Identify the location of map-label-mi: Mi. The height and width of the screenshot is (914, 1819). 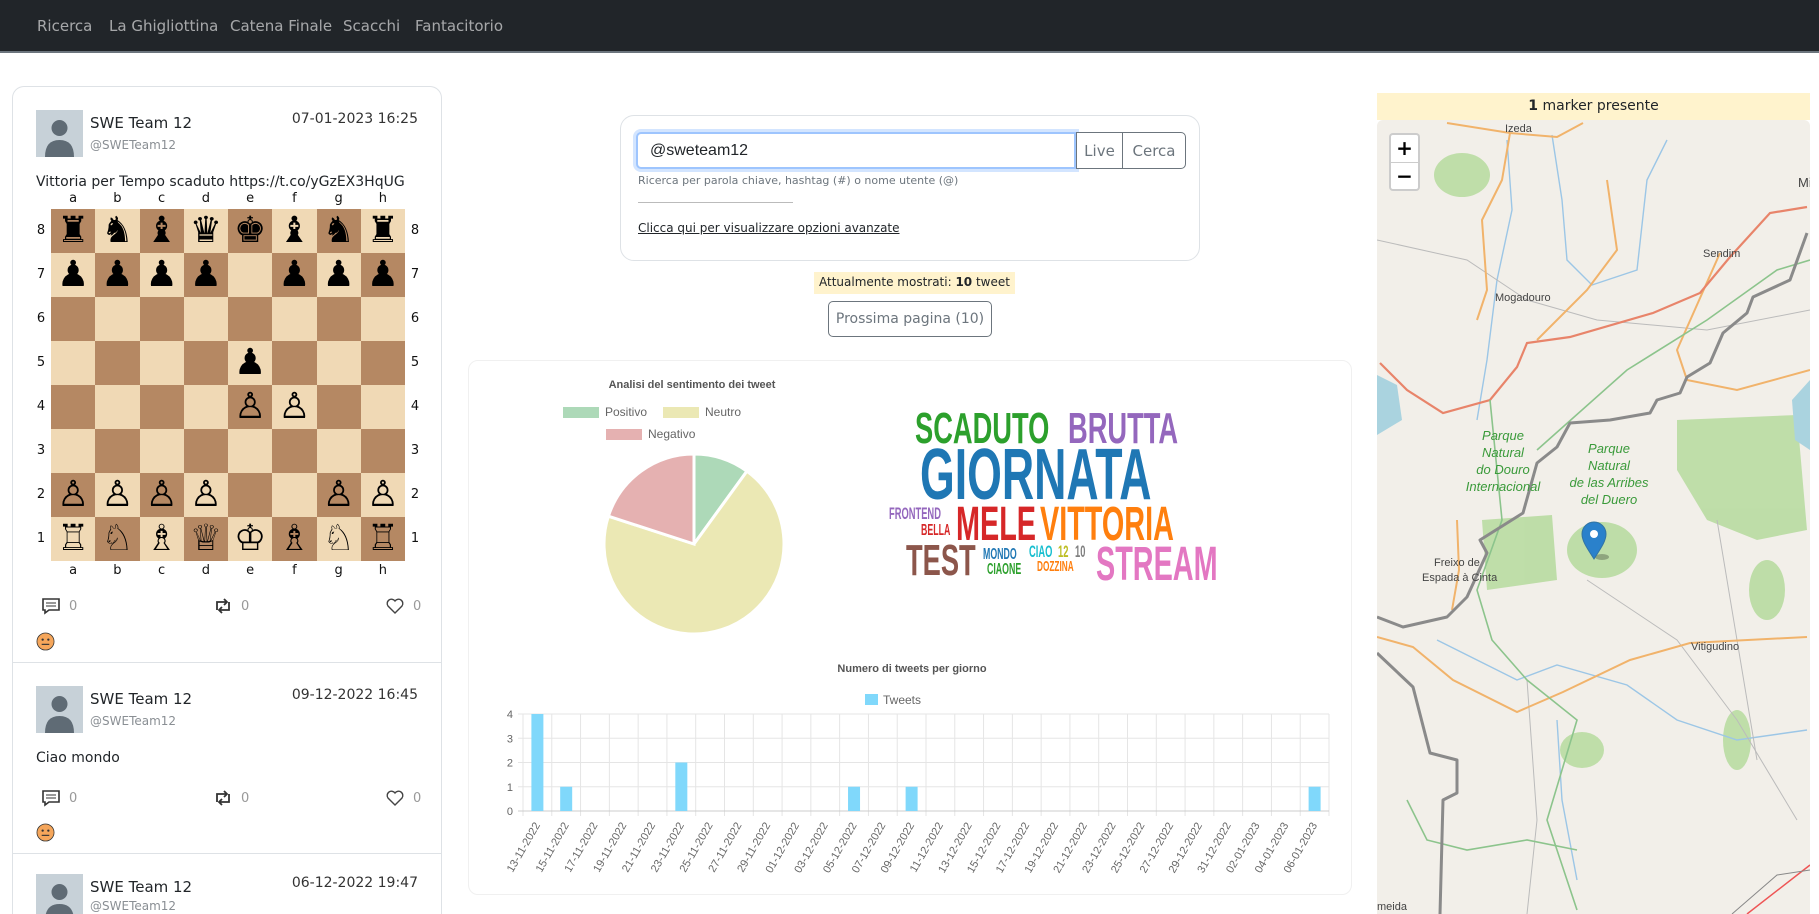
(1804, 182).